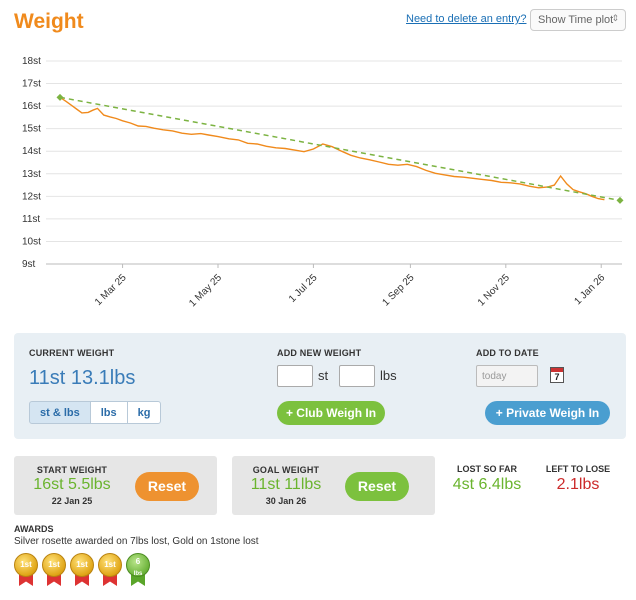  Describe the element at coordinates (29, 264) in the screenshot. I see `y-tick-label: 9st` at that location.